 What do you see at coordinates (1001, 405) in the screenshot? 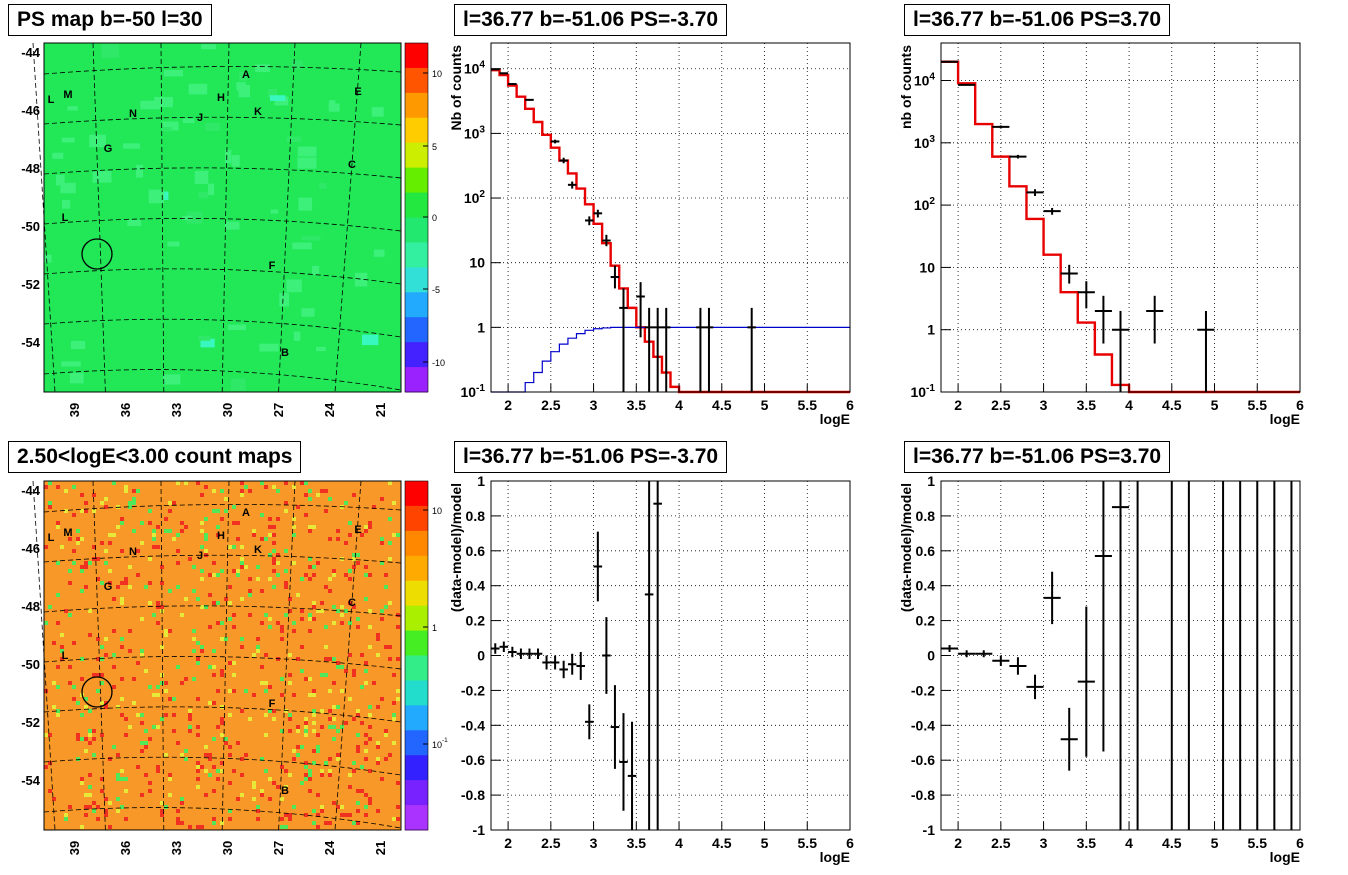
I see `x-tick-label: 2.5` at bounding box center [1001, 405].